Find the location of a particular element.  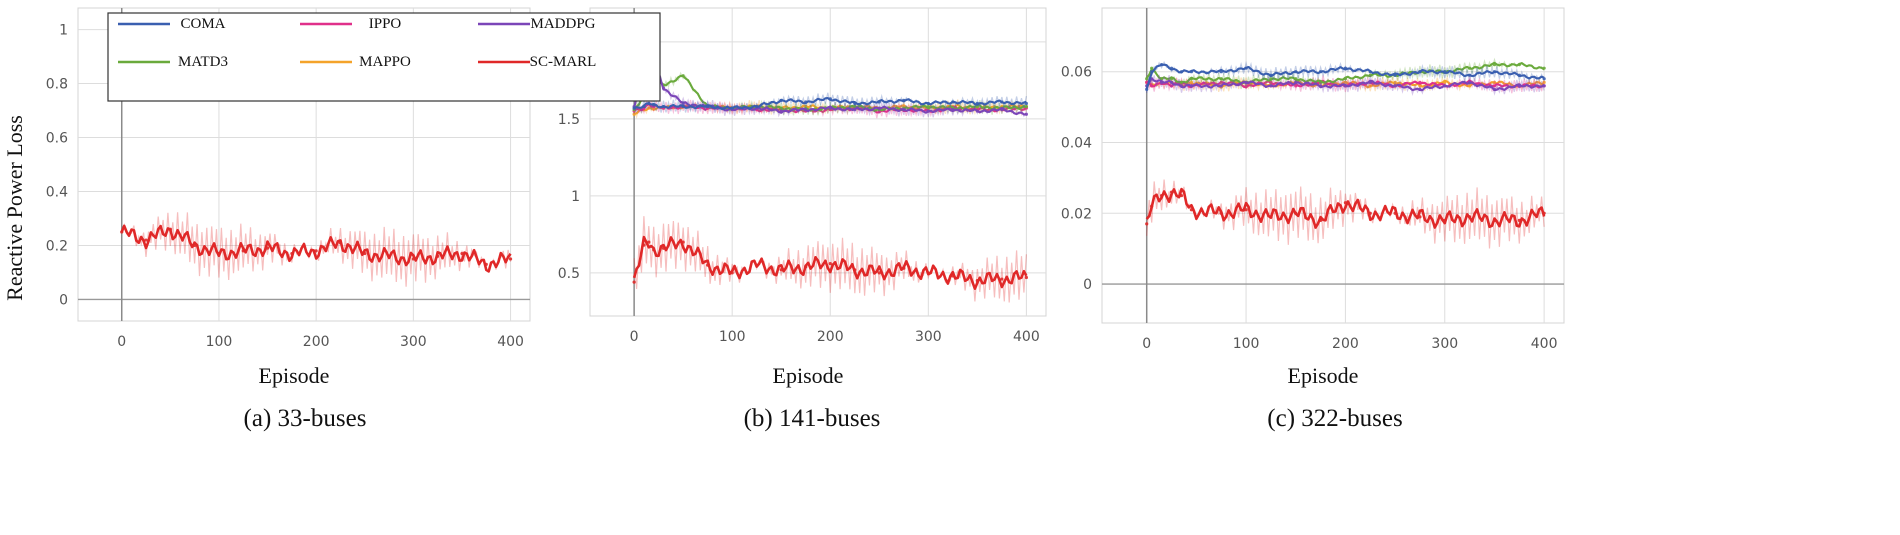

y-tick-label: 0.04 is located at coordinates (1076, 143).